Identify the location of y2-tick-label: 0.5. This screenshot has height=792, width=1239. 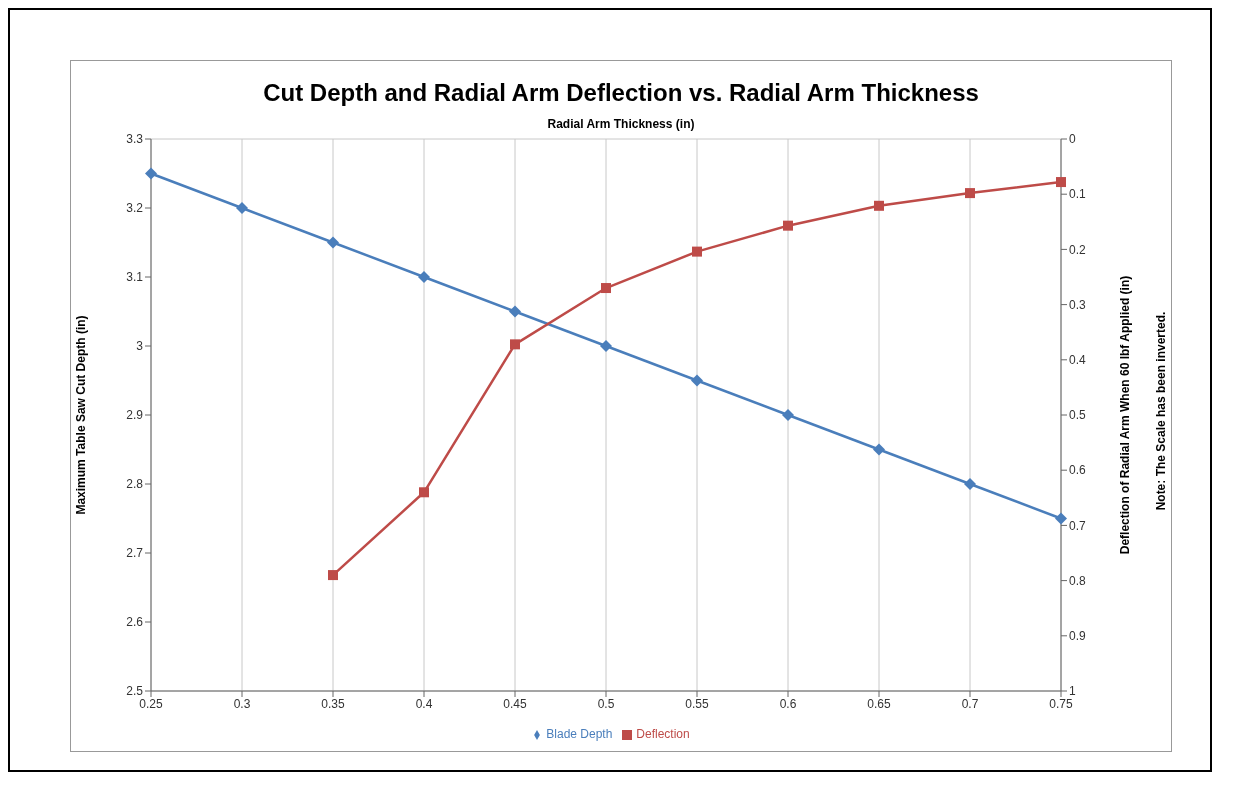
(1078, 415).